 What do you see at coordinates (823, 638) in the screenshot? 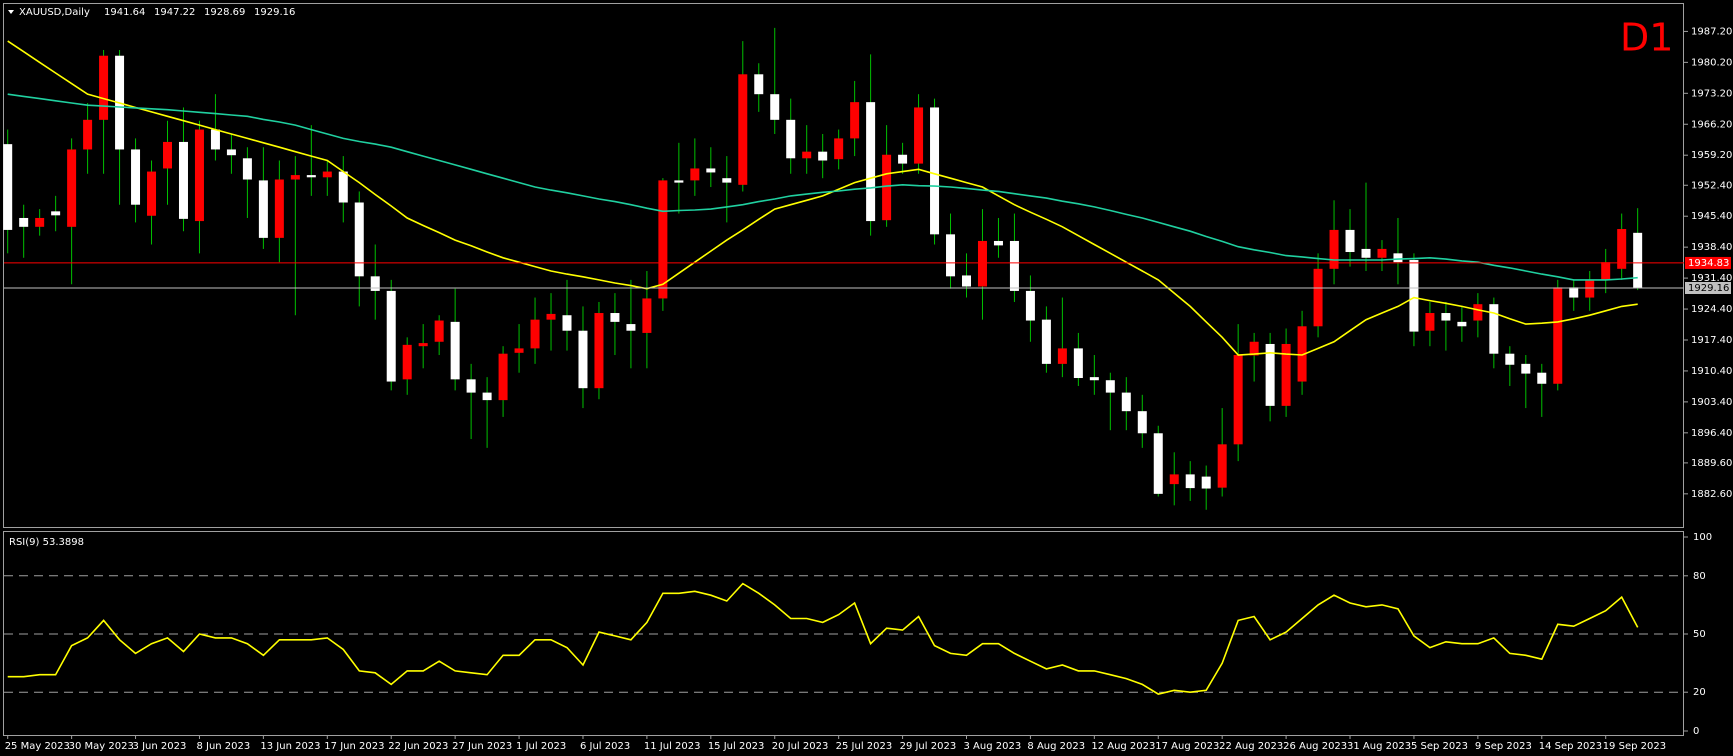
I see `rsi-line` at bounding box center [823, 638].